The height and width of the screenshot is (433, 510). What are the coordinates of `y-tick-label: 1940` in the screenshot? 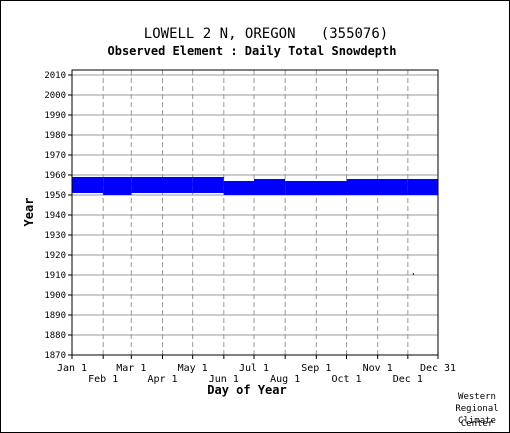 It's located at (55, 216).